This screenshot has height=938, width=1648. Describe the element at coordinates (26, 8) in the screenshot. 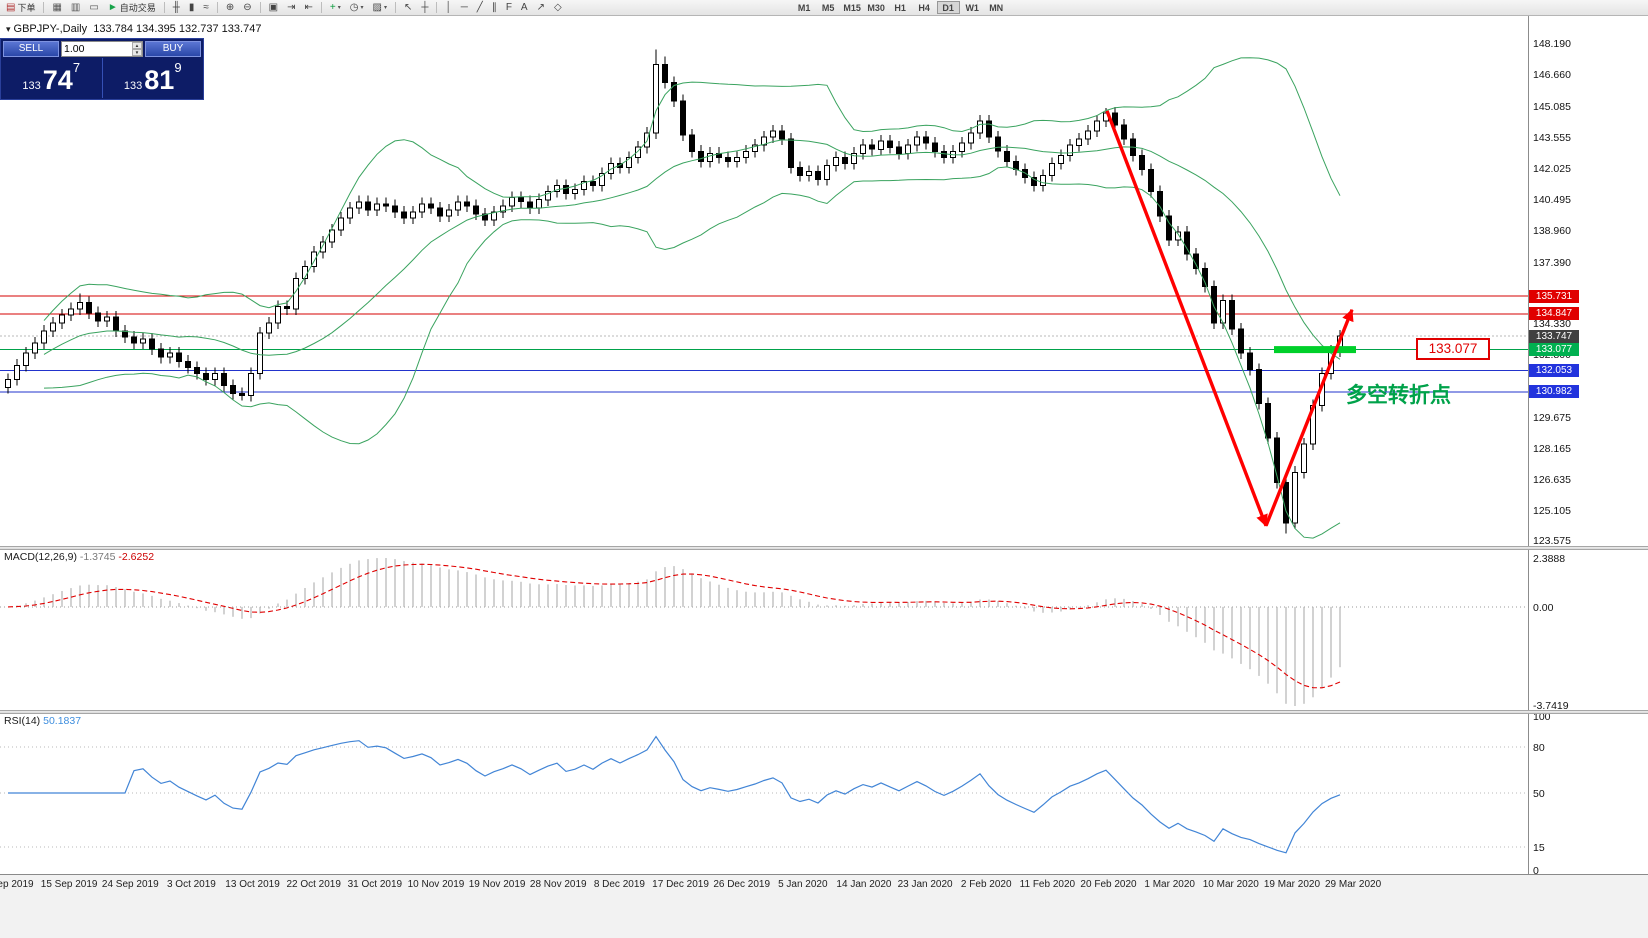

I see `new-order-button-label: 下单` at that location.